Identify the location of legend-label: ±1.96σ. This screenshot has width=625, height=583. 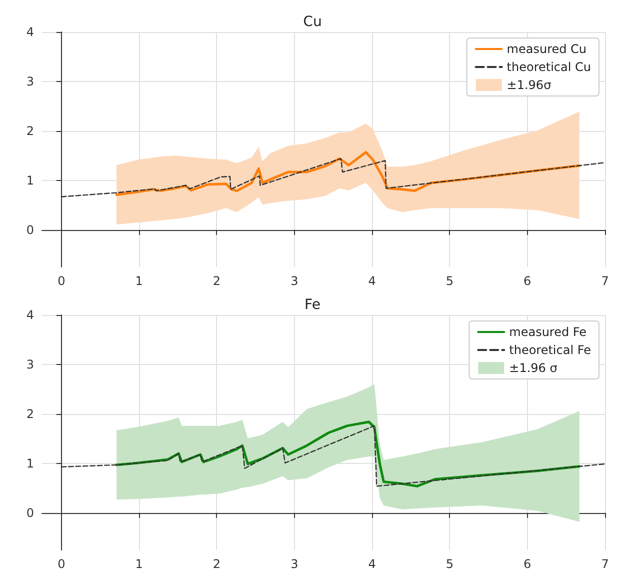
(529, 85).